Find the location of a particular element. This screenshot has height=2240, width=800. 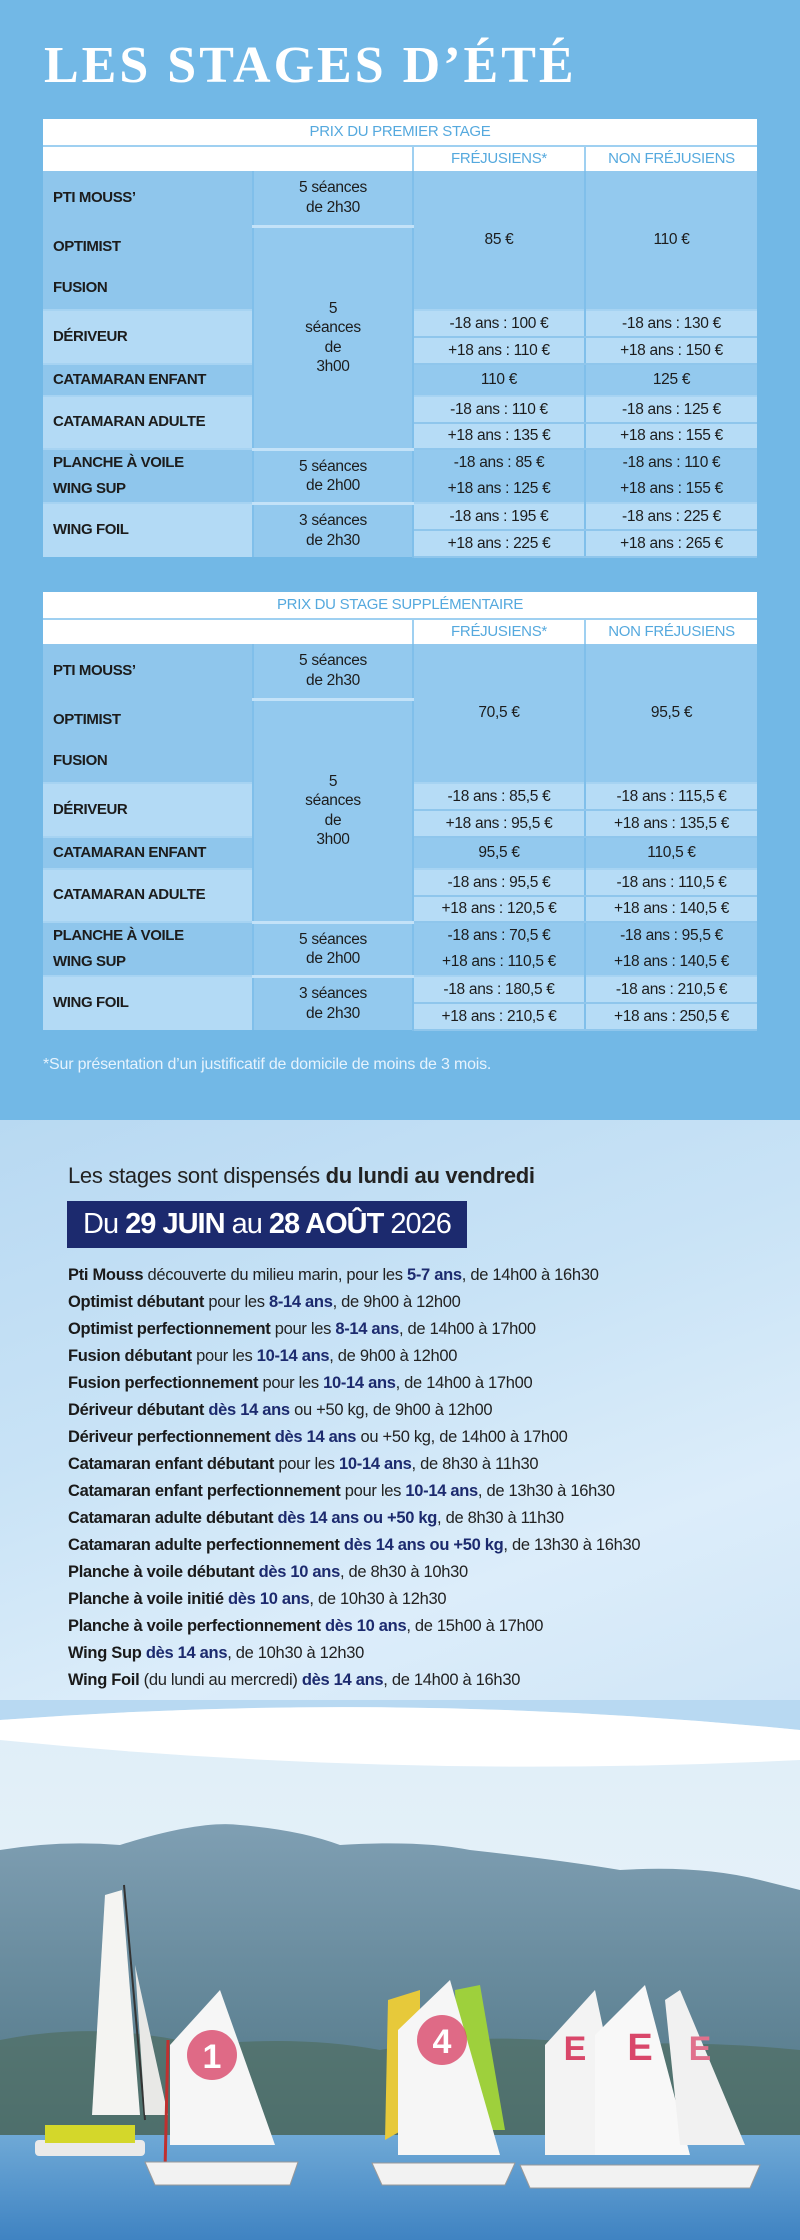

table-row: +18 ans : 225 € +18 ans : 265 € is located at coordinates (400, 544).